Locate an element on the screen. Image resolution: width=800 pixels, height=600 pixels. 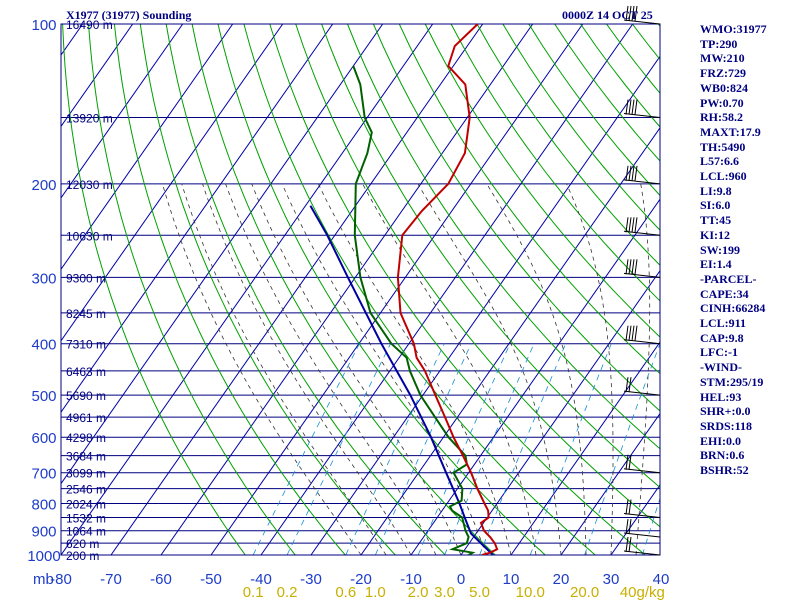
index-entry: SI:6.0 is located at coordinates (715, 205).